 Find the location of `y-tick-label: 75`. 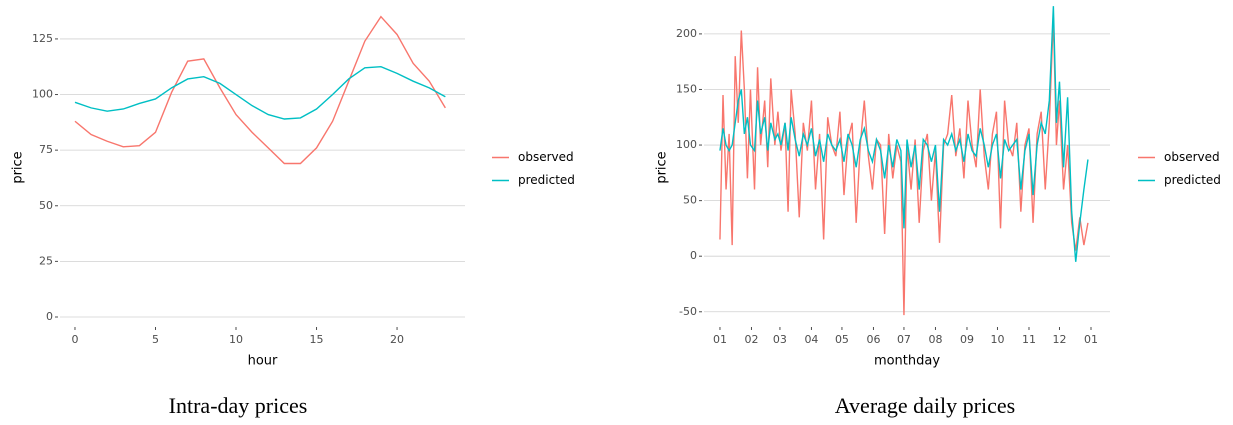

y-tick-label: 75 is located at coordinates (46, 149).